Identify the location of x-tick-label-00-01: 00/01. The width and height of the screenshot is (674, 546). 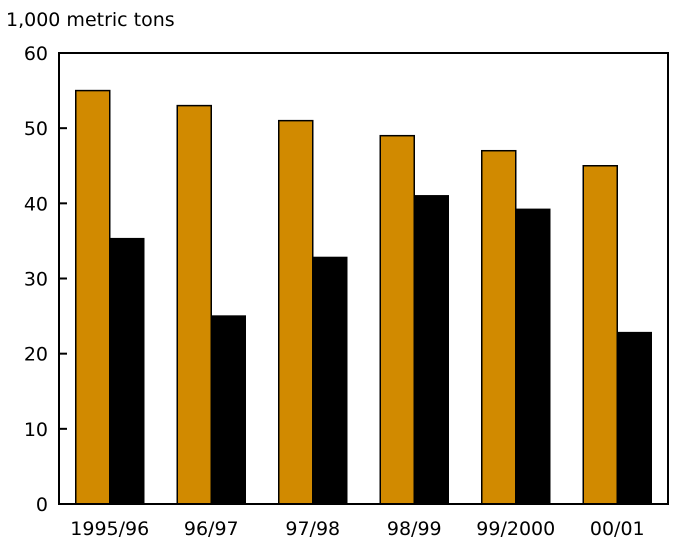
(617, 529).